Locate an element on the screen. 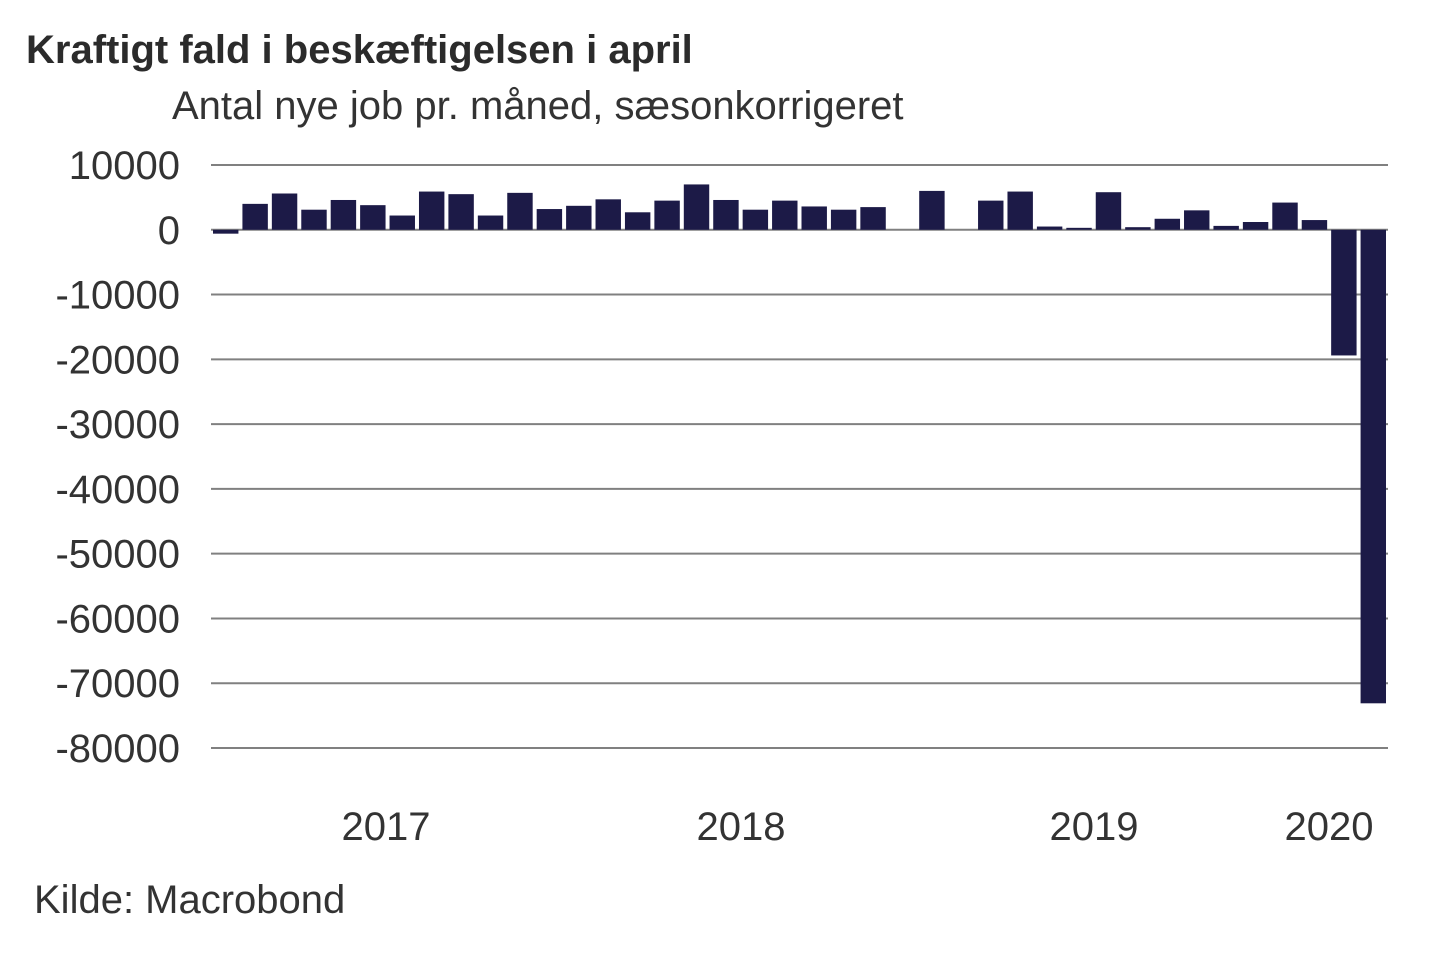 This screenshot has height=960, width=1440. y-tick-label: 10000 is located at coordinates (124, 166).